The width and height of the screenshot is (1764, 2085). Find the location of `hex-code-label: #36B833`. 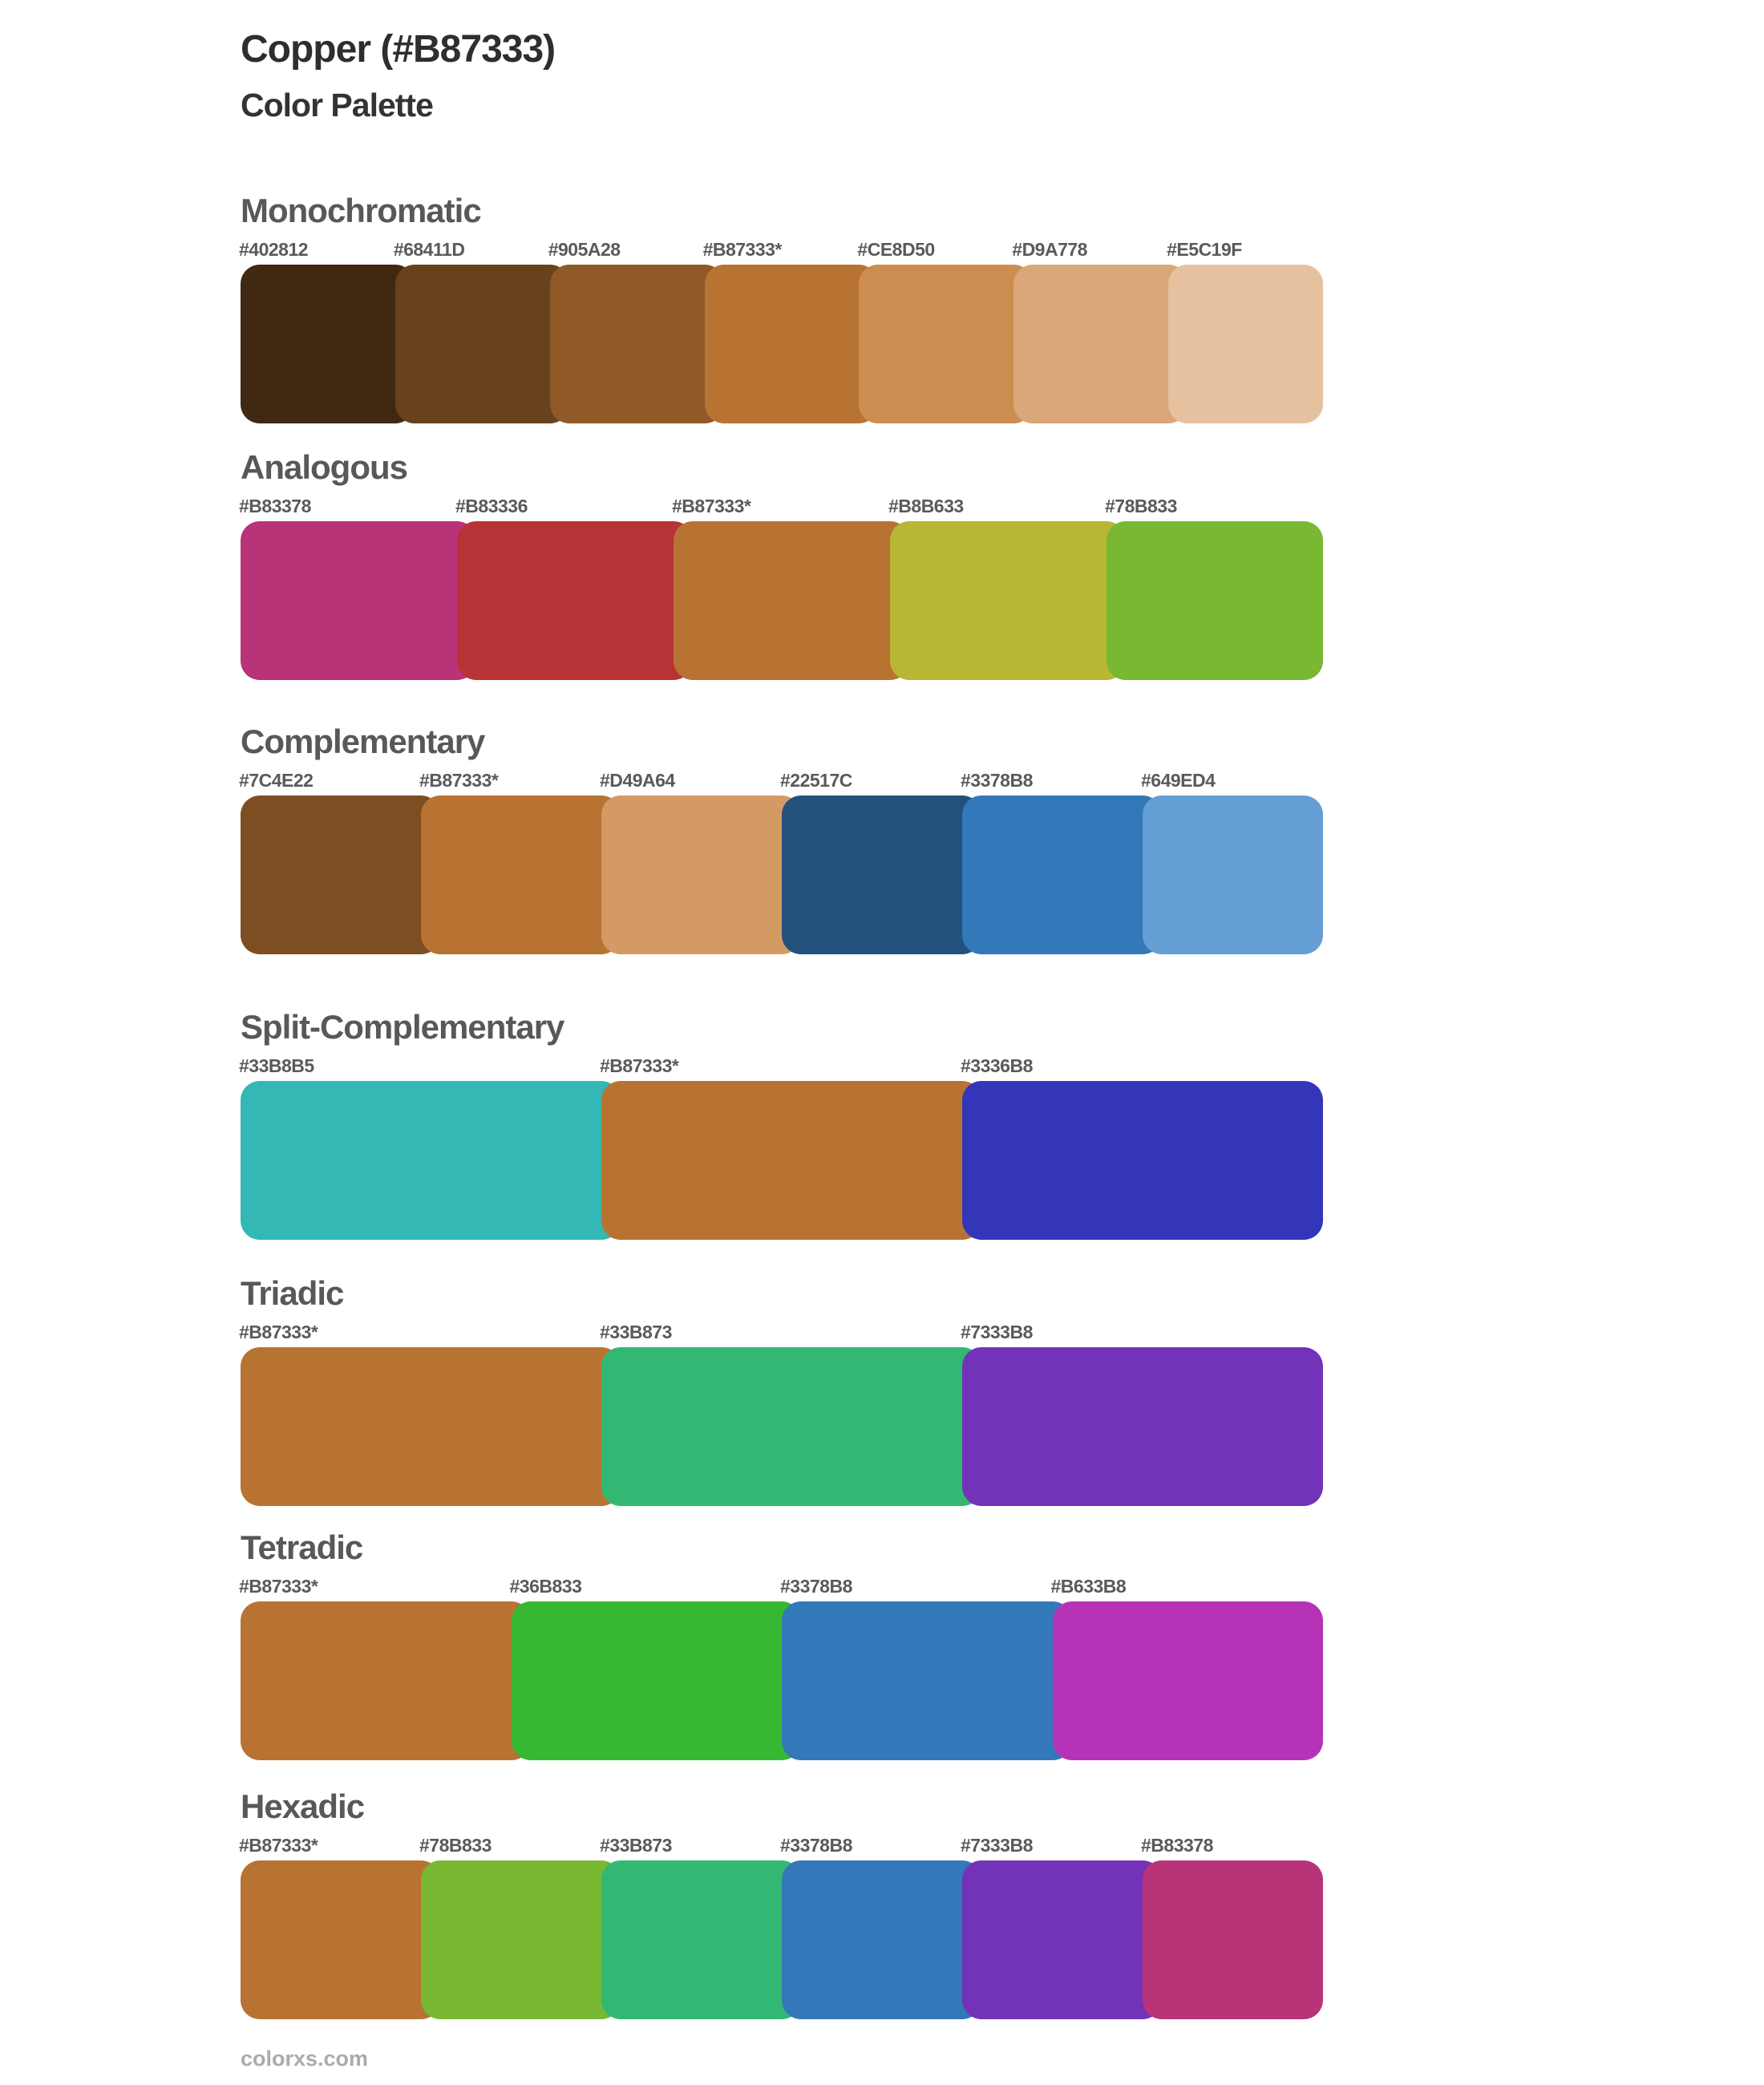

hex-code-label: #36B833 is located at coordinates (545, 1587).